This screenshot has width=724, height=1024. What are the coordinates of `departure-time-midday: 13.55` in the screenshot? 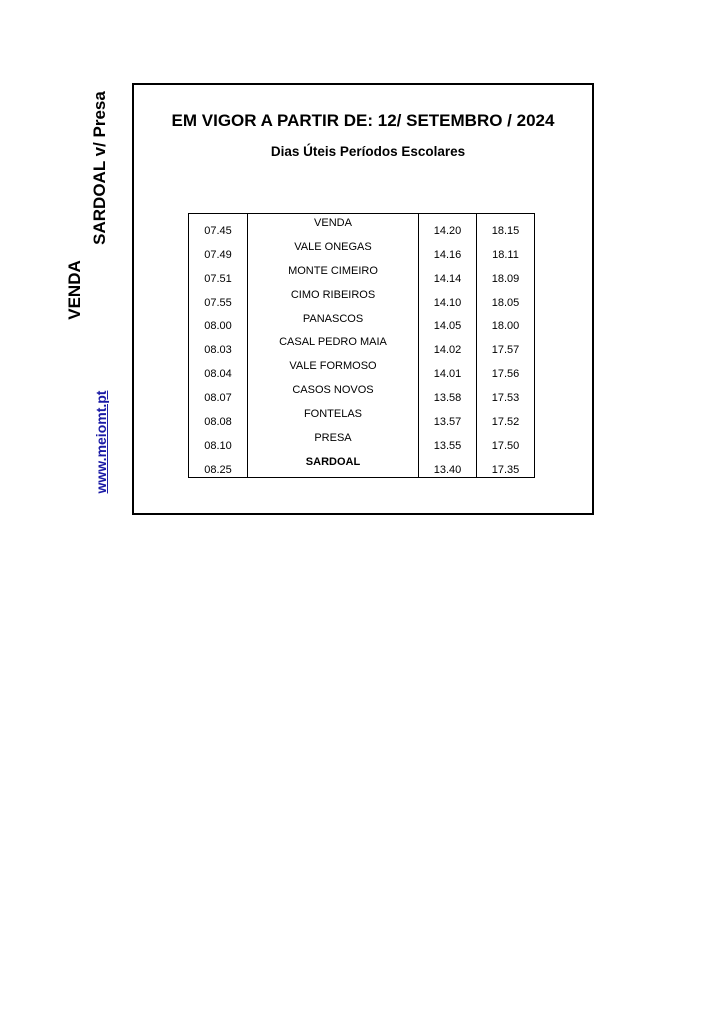 It's located at (447, 441).